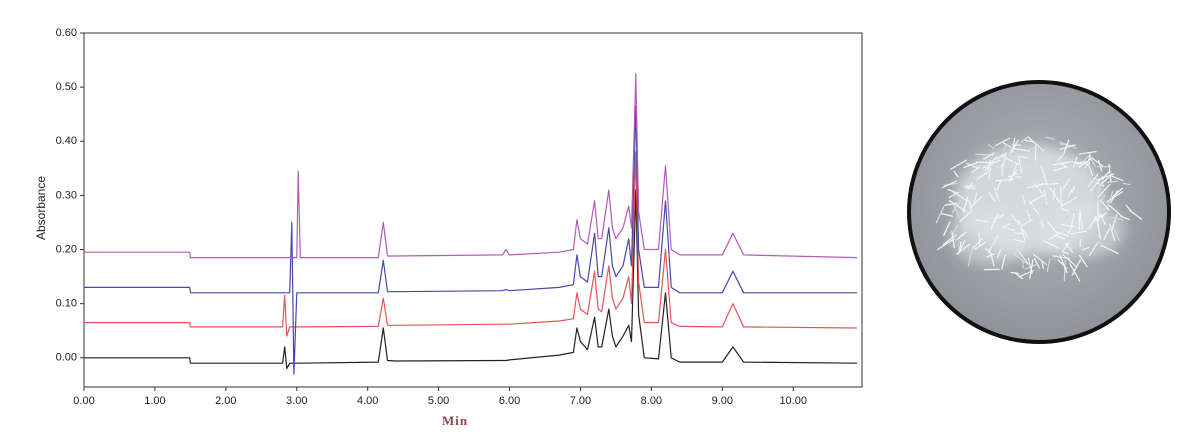 Image resolution: width=1200 pixels, height=435 pixels. What do you see at coordinates (66, 33) in the screenshot?
I see `y-tick-label: 0.60` at bounding box center [66, 33].